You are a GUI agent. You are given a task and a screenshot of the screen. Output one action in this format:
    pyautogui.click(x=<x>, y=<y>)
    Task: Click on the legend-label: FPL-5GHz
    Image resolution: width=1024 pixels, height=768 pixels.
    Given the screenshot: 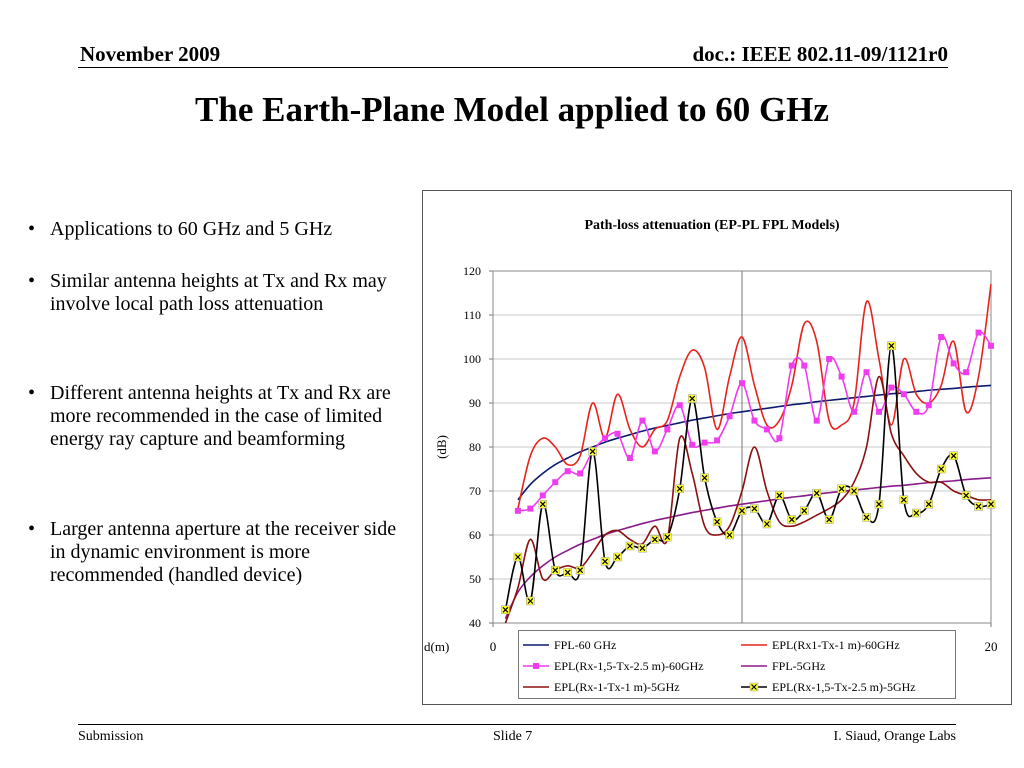 What is the action you would take?
    pyautogui.click(x=798, y=666)
    